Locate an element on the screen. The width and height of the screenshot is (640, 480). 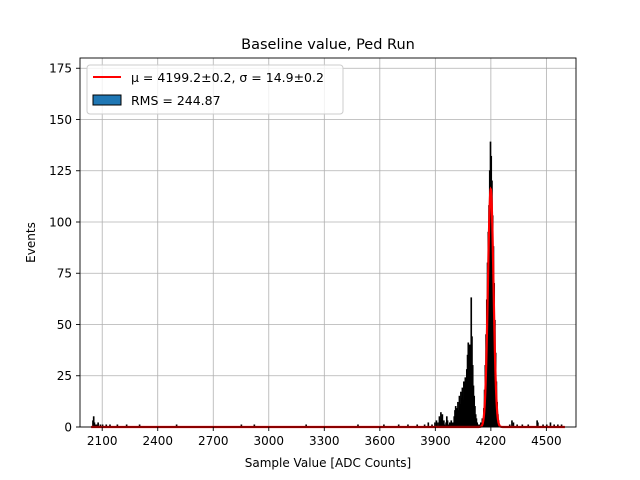
legend-hist-label: RMS = 244.87 is located at coordinates (176, 100).